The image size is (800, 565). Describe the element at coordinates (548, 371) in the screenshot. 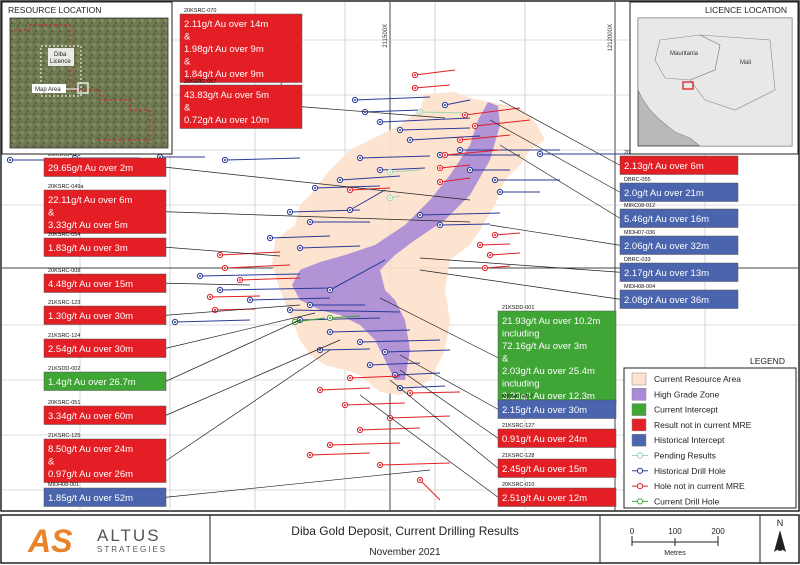

I see `intercept-text: 2.03g/t Au over 25.4m` at that location.